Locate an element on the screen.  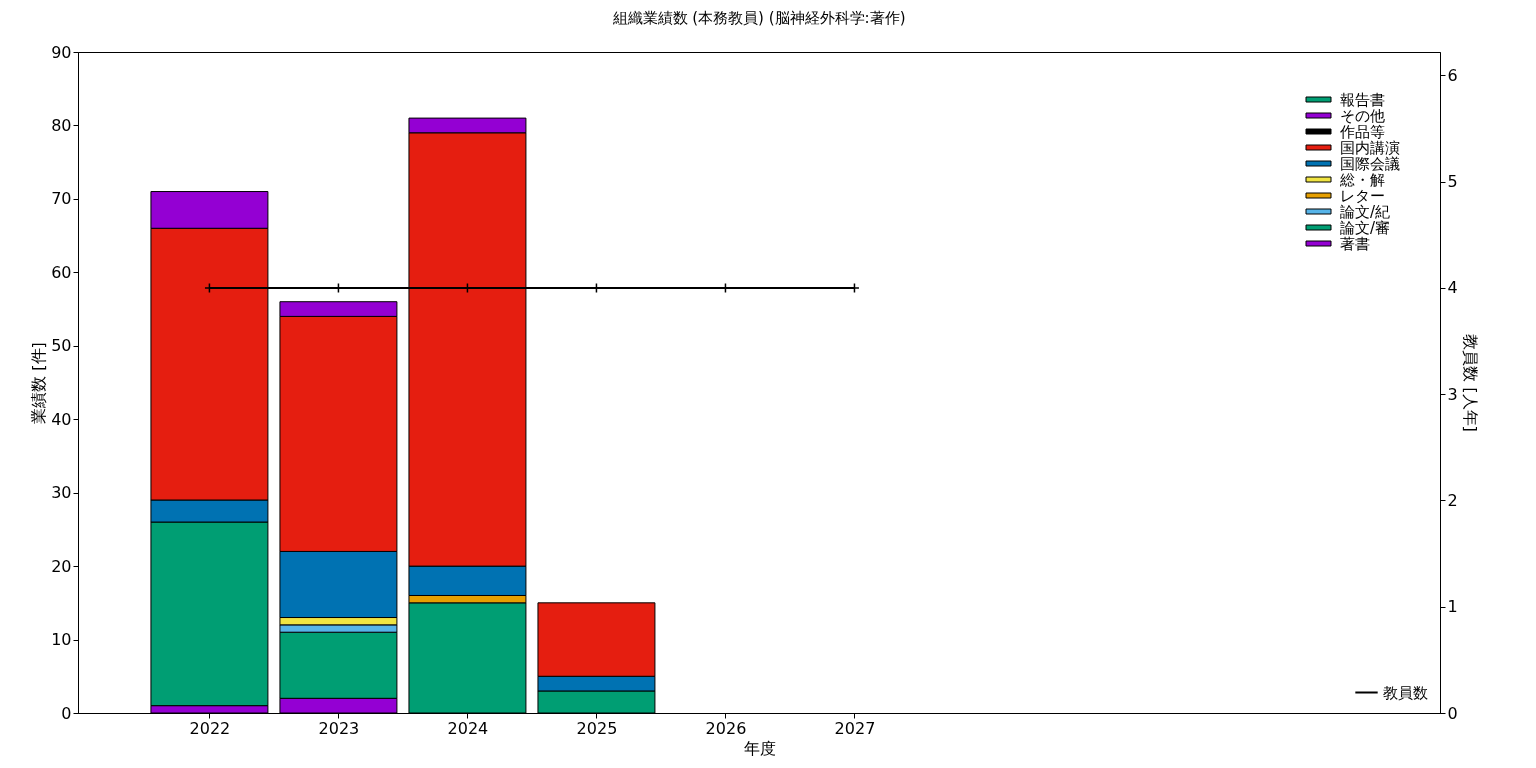
y-tick-label: 30 is located at coordinates (61, 493).